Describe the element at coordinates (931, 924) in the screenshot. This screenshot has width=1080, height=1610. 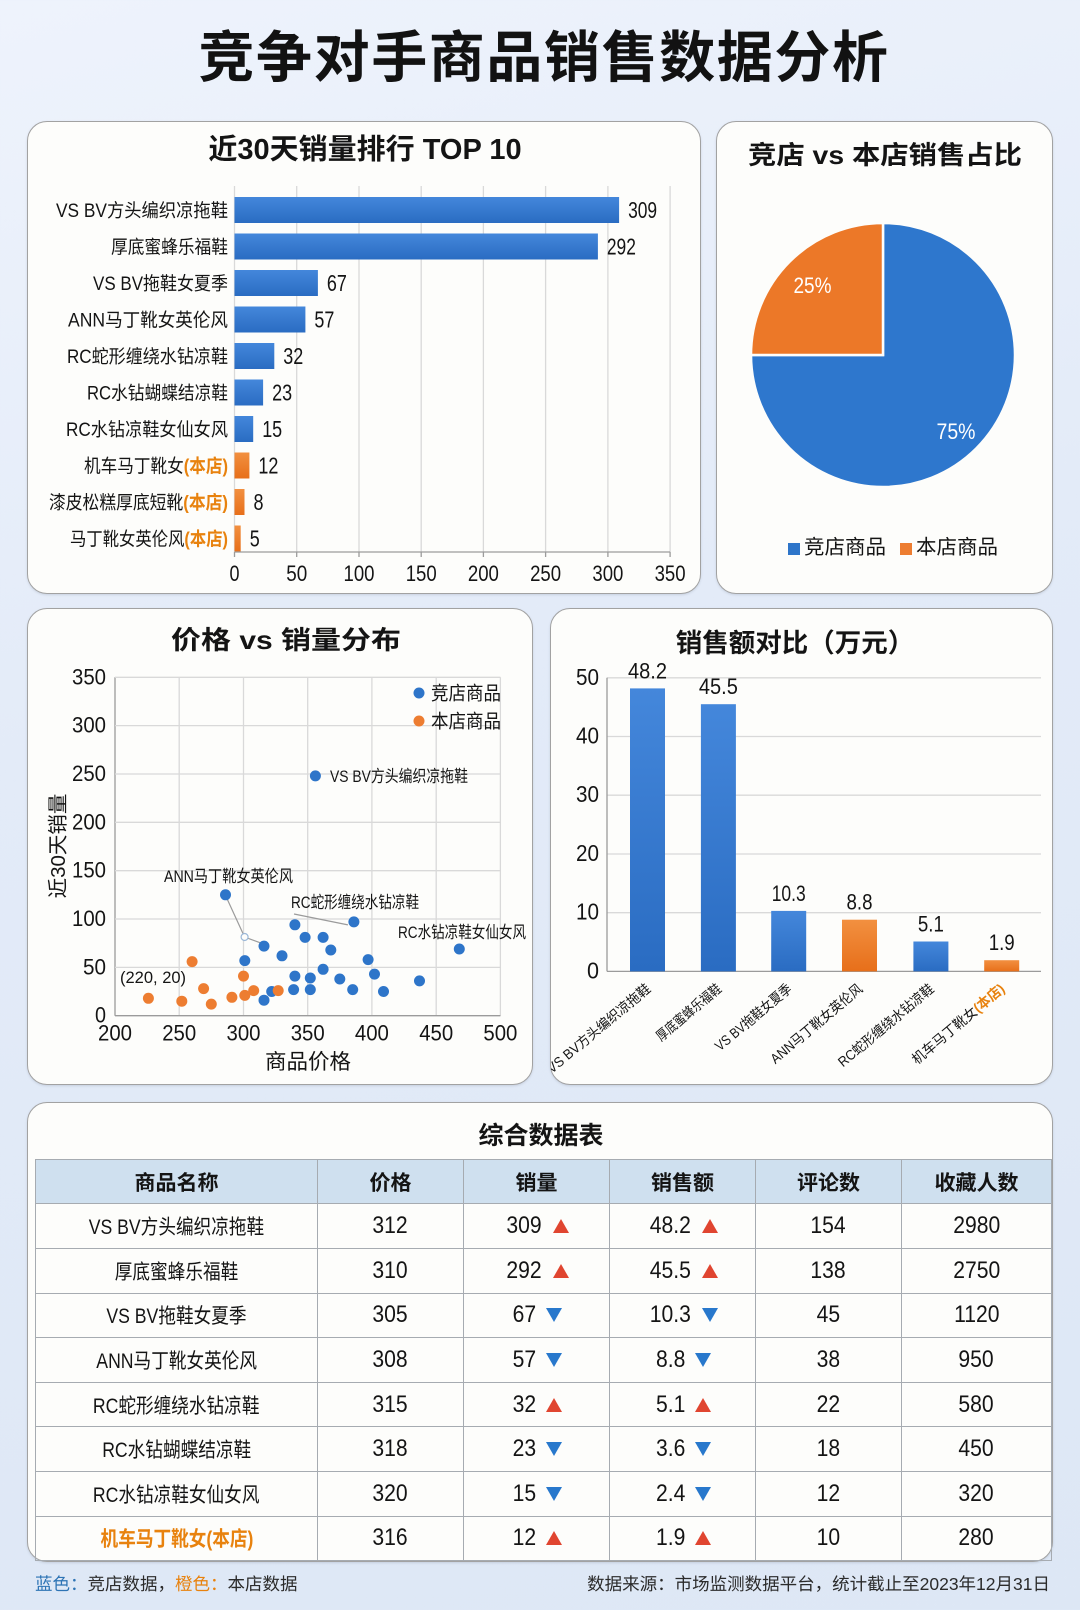
I see `svg-text: 5.1` at that location.